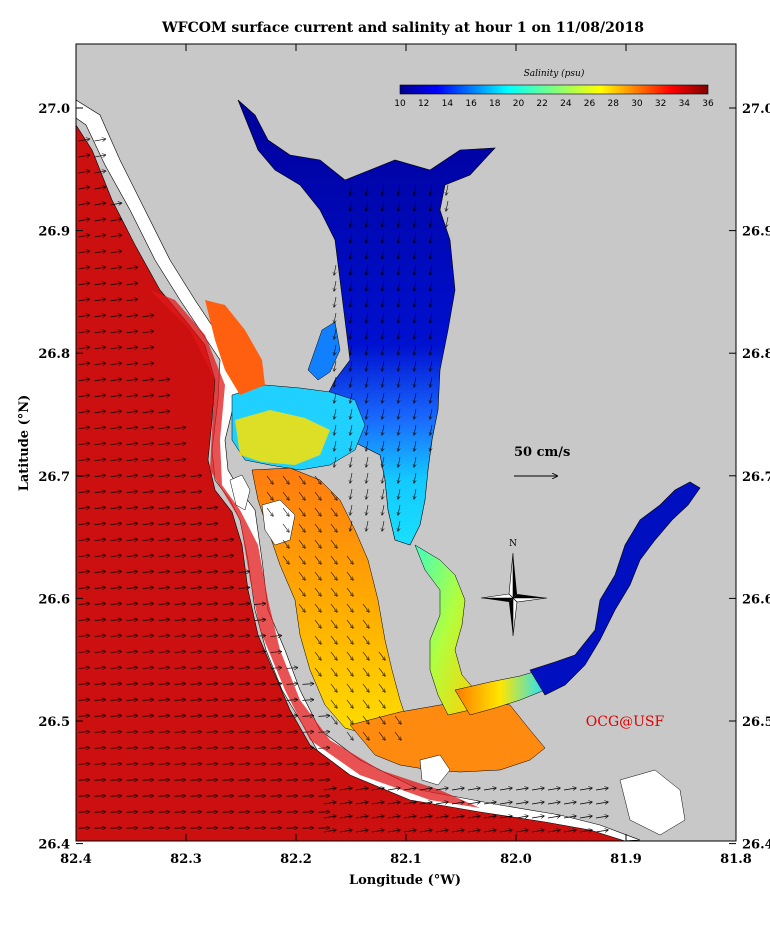  What do you see at coordinates (756, 477) in the screenshot?
I see `y-tick-label-right: 26.7` at bounding box center [756, 477].